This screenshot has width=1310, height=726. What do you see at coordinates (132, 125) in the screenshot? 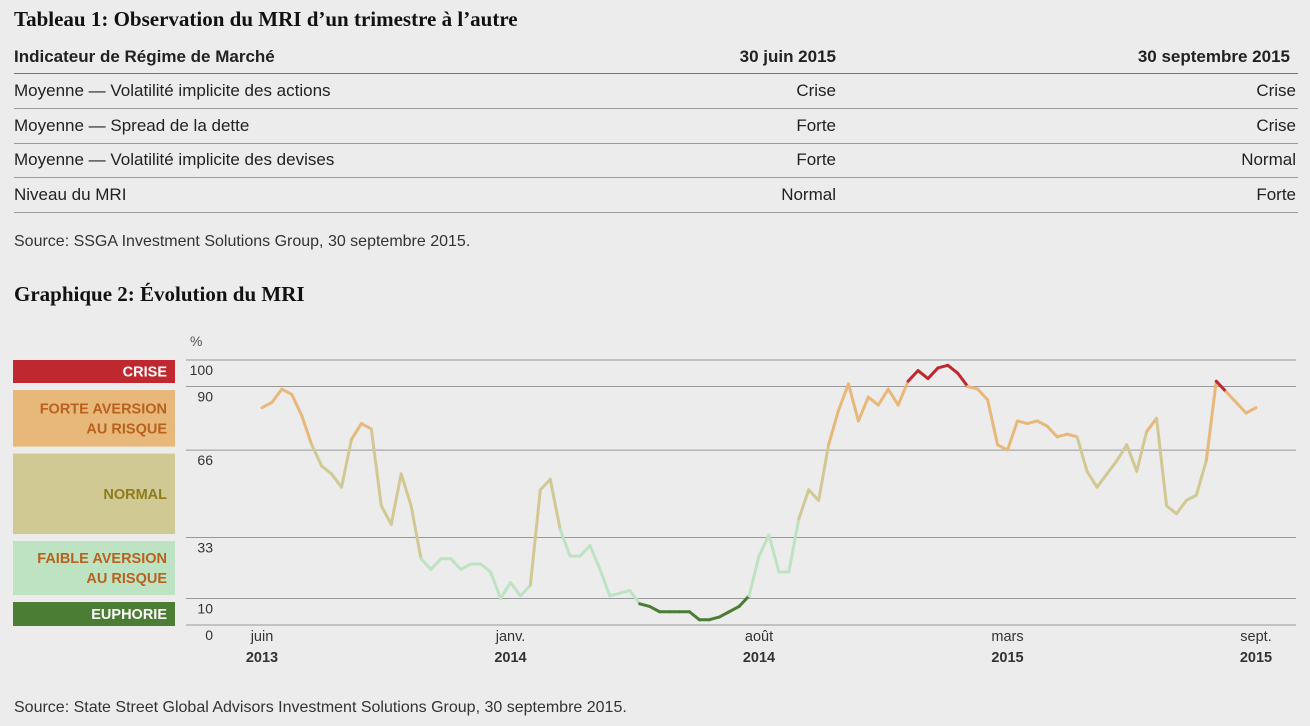
I see `table-cell: Moyenne — Spread de la dette` at bounding box center [132, 125].